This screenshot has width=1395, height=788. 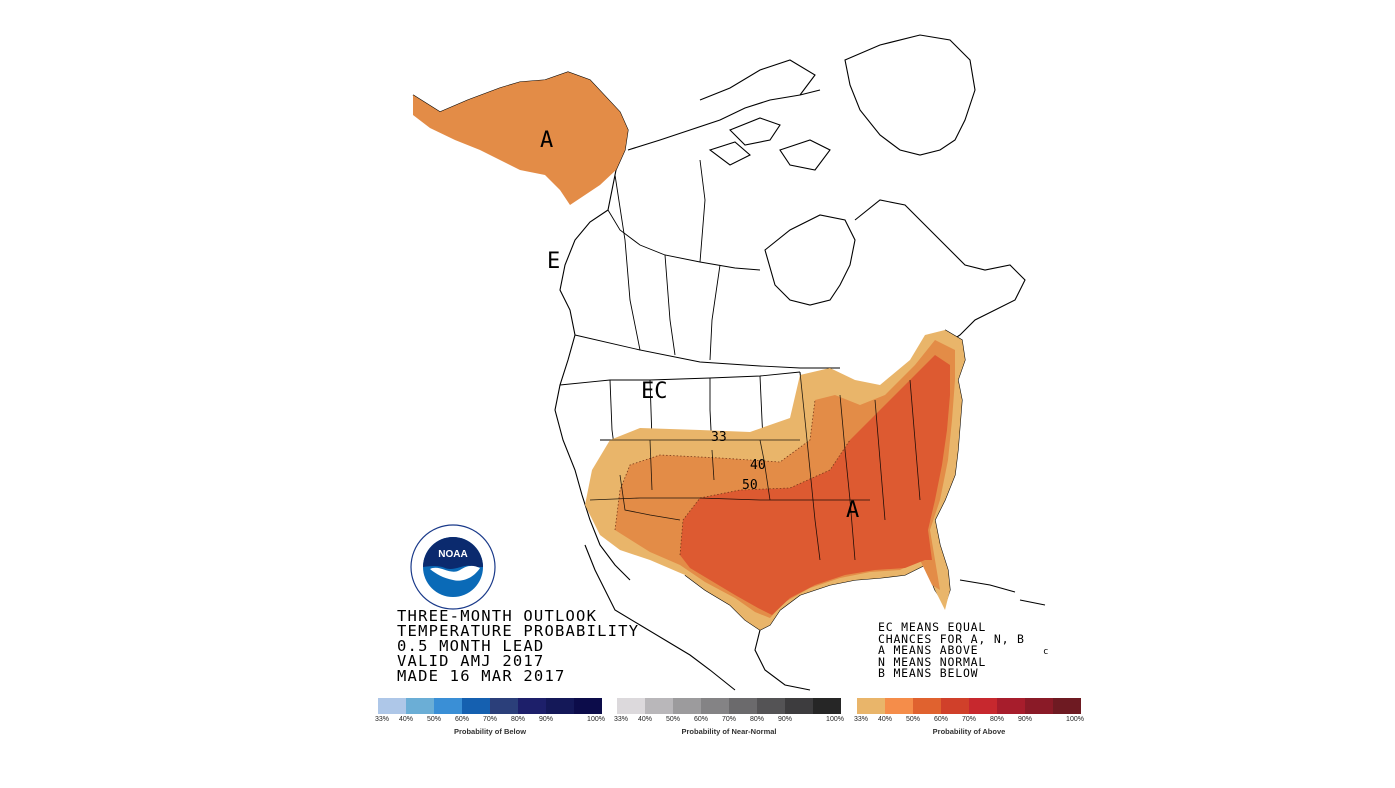 What do you see at coordinates (1025, 719) in the screenshot?
I see `scale-above-tick: 90%` at bounding box center [1025, 719].